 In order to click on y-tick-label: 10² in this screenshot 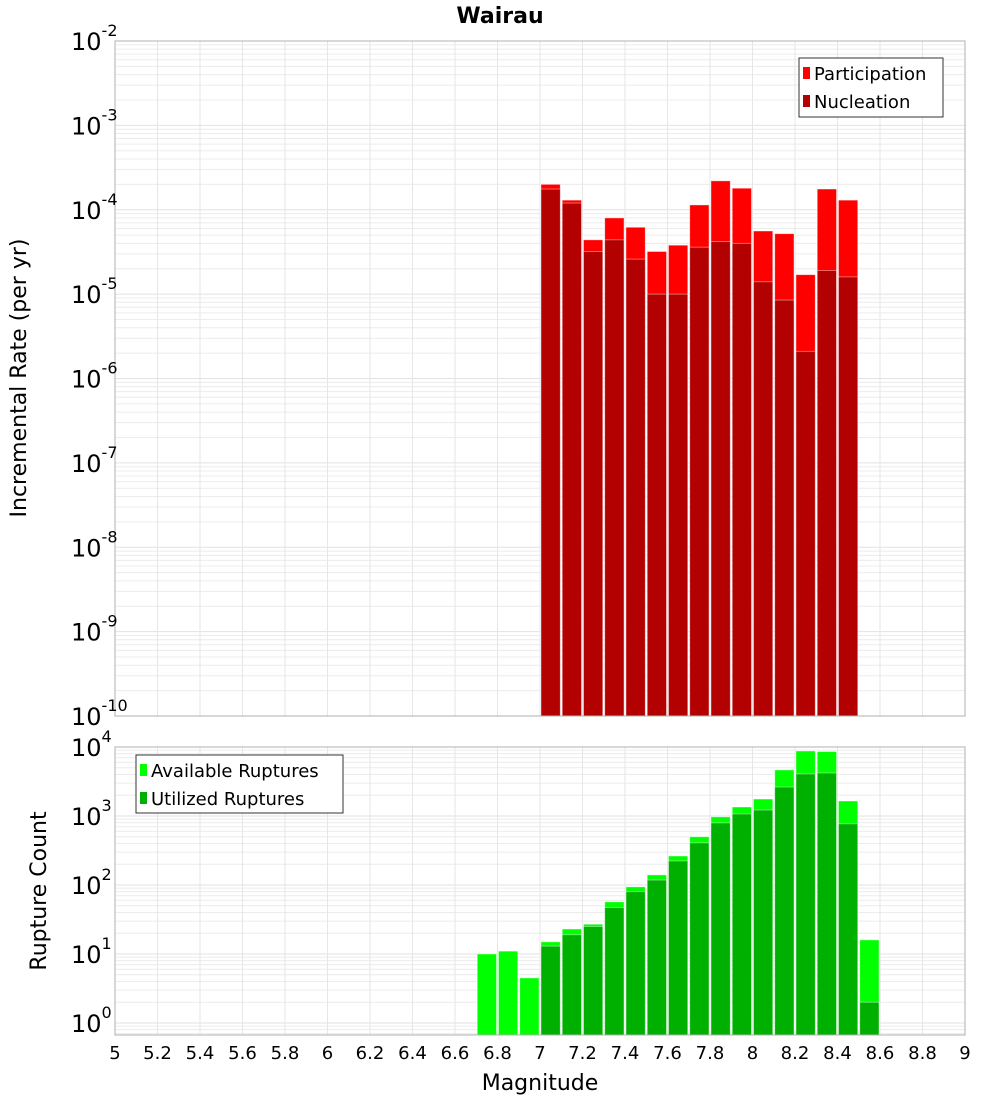, I will do `click(91, 882)`.